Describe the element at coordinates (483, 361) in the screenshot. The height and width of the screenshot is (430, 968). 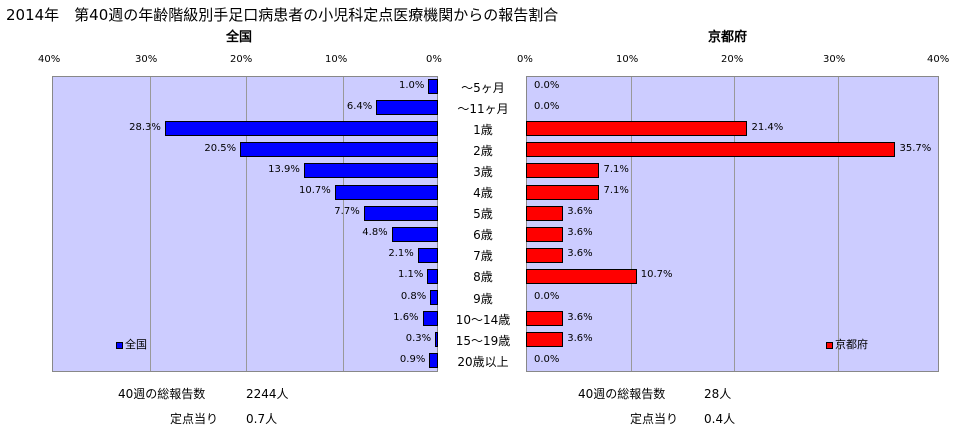
I see `category-label: 20歳以上` at that location.